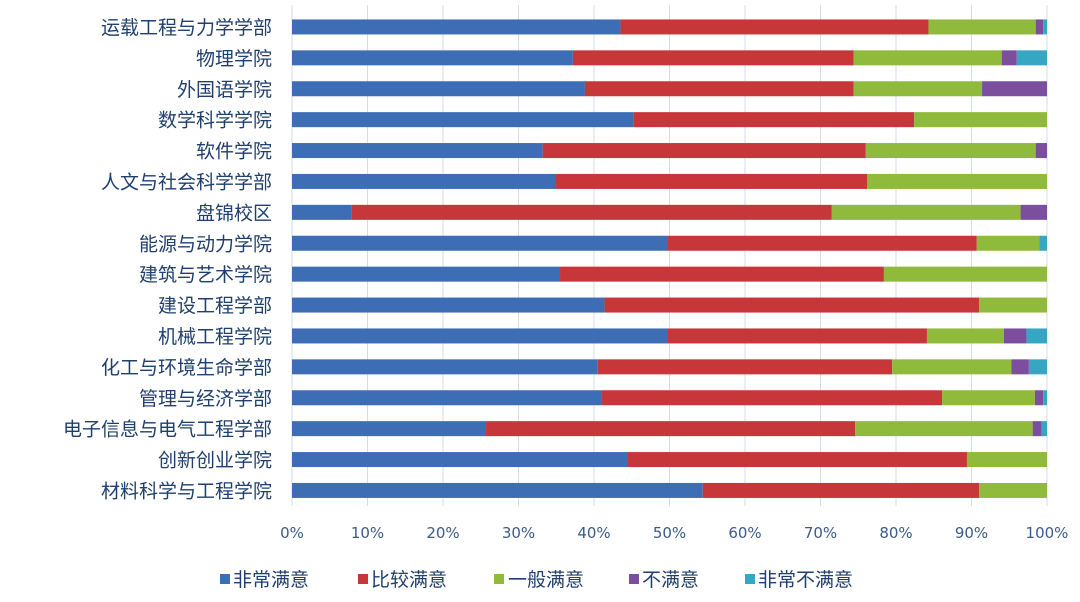 Image resolution: width=1080 pixels, height=602 pixels. What do you see at coordinates (971, 533) in the screenshot?
I see `x-tick-label: 90%` at bounding box center [971, 533].